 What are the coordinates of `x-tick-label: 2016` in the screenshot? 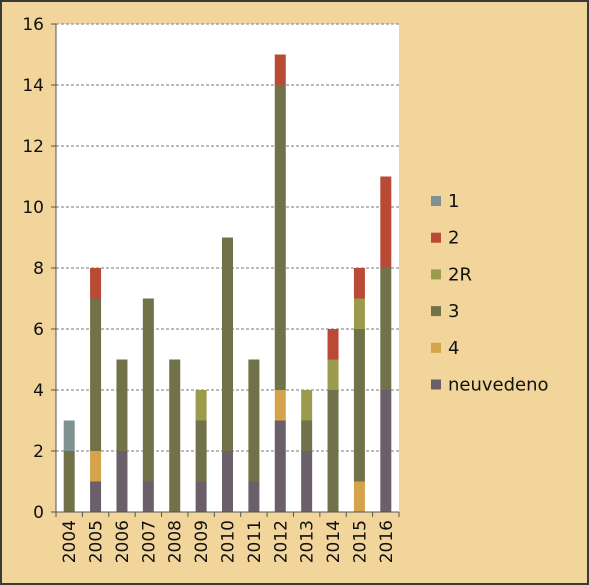 It's located at (387, 541).